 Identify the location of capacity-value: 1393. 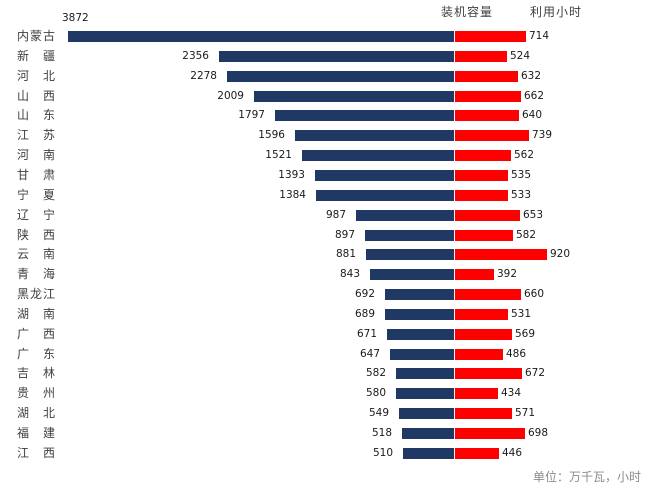
(291, 175).